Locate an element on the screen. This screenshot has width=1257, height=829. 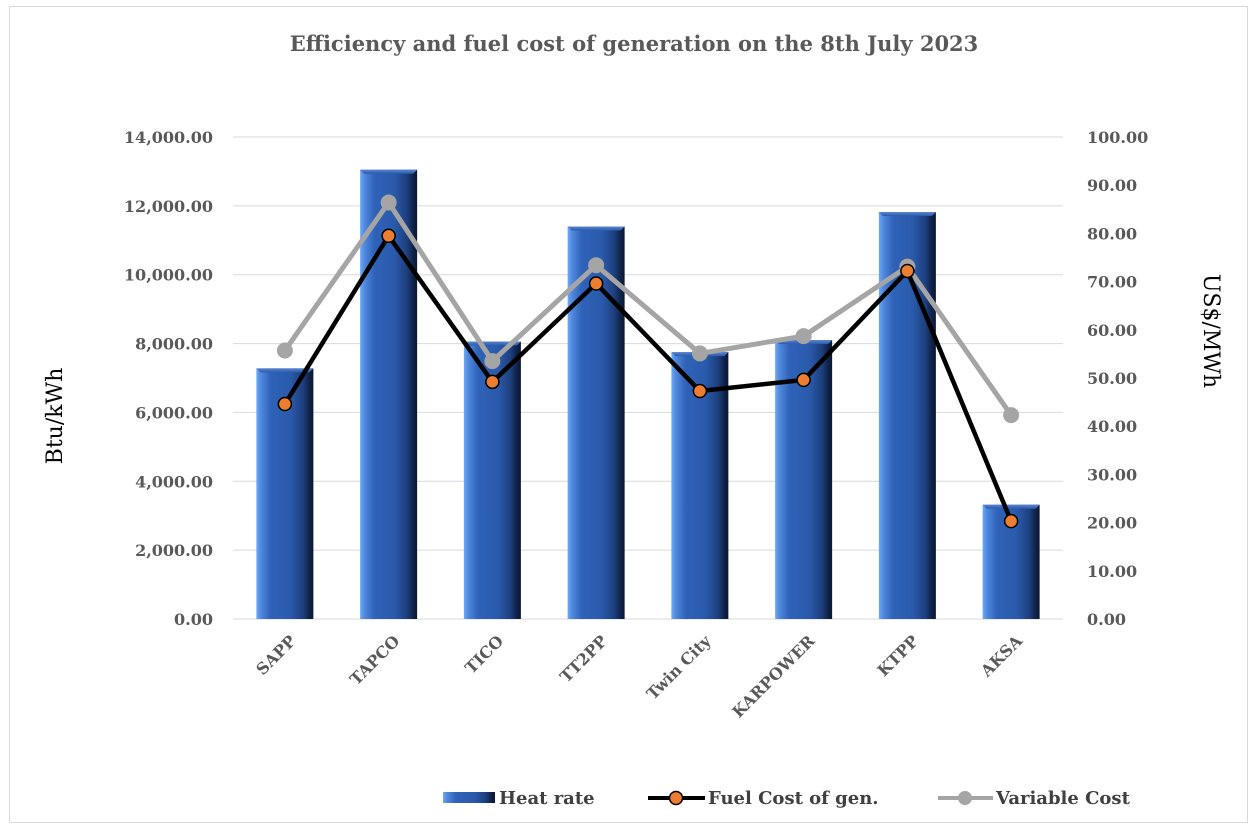
legend-item-fuel-cost: Fuel Cost of gen. is located at coordinates (763, 798).